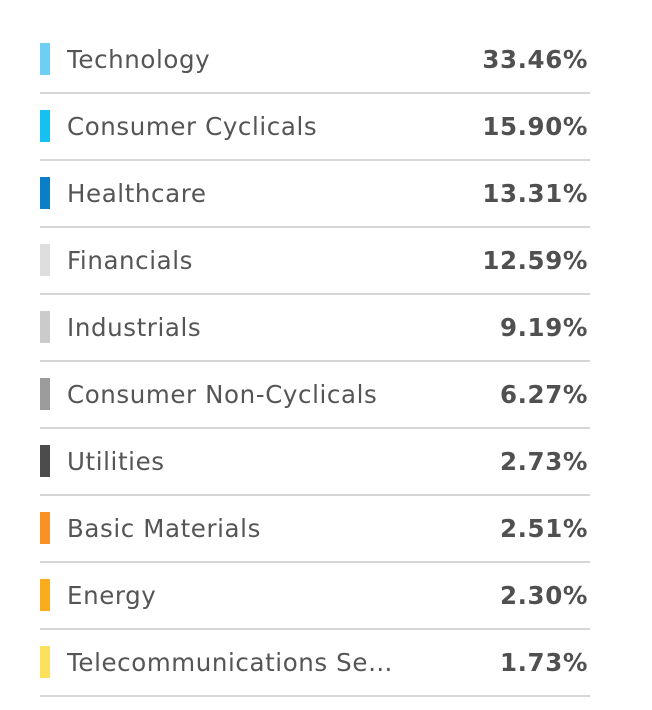 The height and width of the screenshot is (710, 652). Describe the element at coordinates (164, 528) in the screenshot. I see `sector-name: Basic Materials` at that location.